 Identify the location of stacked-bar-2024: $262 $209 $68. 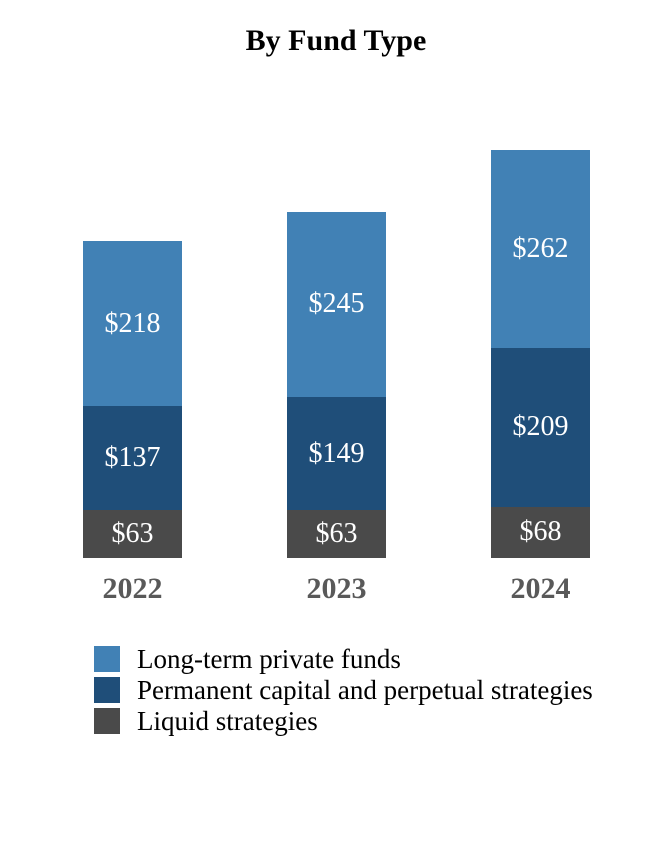
(540, 353).